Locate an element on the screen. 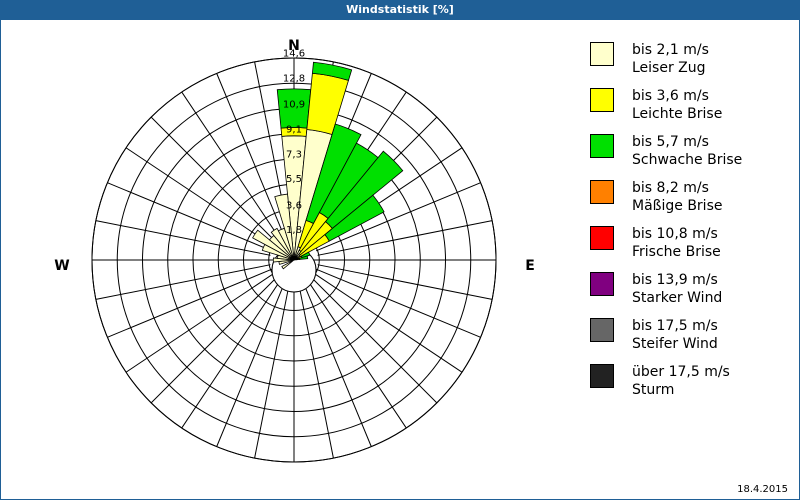 Image resolution: width=800 pixels, height=500 pixels. ring-label: 14,6 is located at coordinates (294, 54).